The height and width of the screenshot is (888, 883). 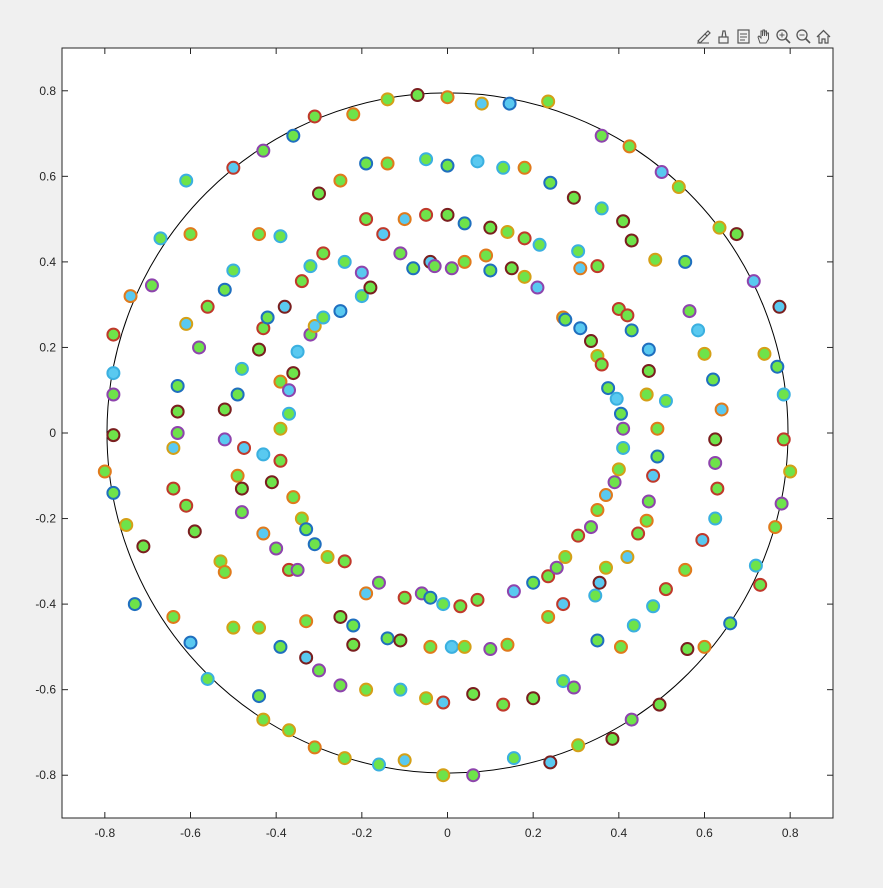 What do you see at coordinates (790, 833) in the screenshot?
I see `x-tick-label: 0.8` at bounding box center [790, 833].